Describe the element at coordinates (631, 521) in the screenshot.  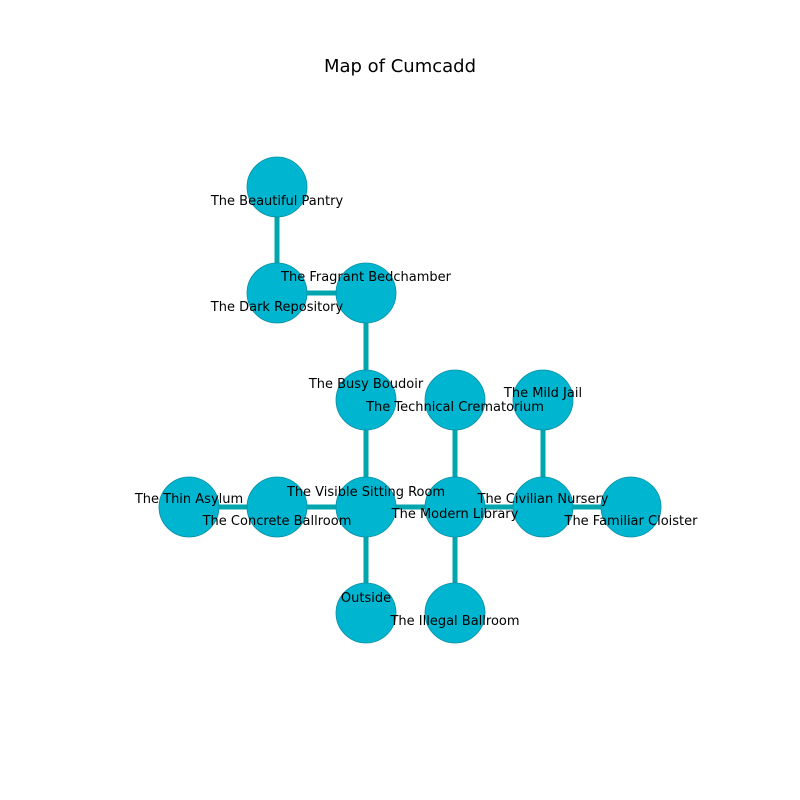
I see `room-label-familiar-cloister: The Familiar Cloister` at that location.